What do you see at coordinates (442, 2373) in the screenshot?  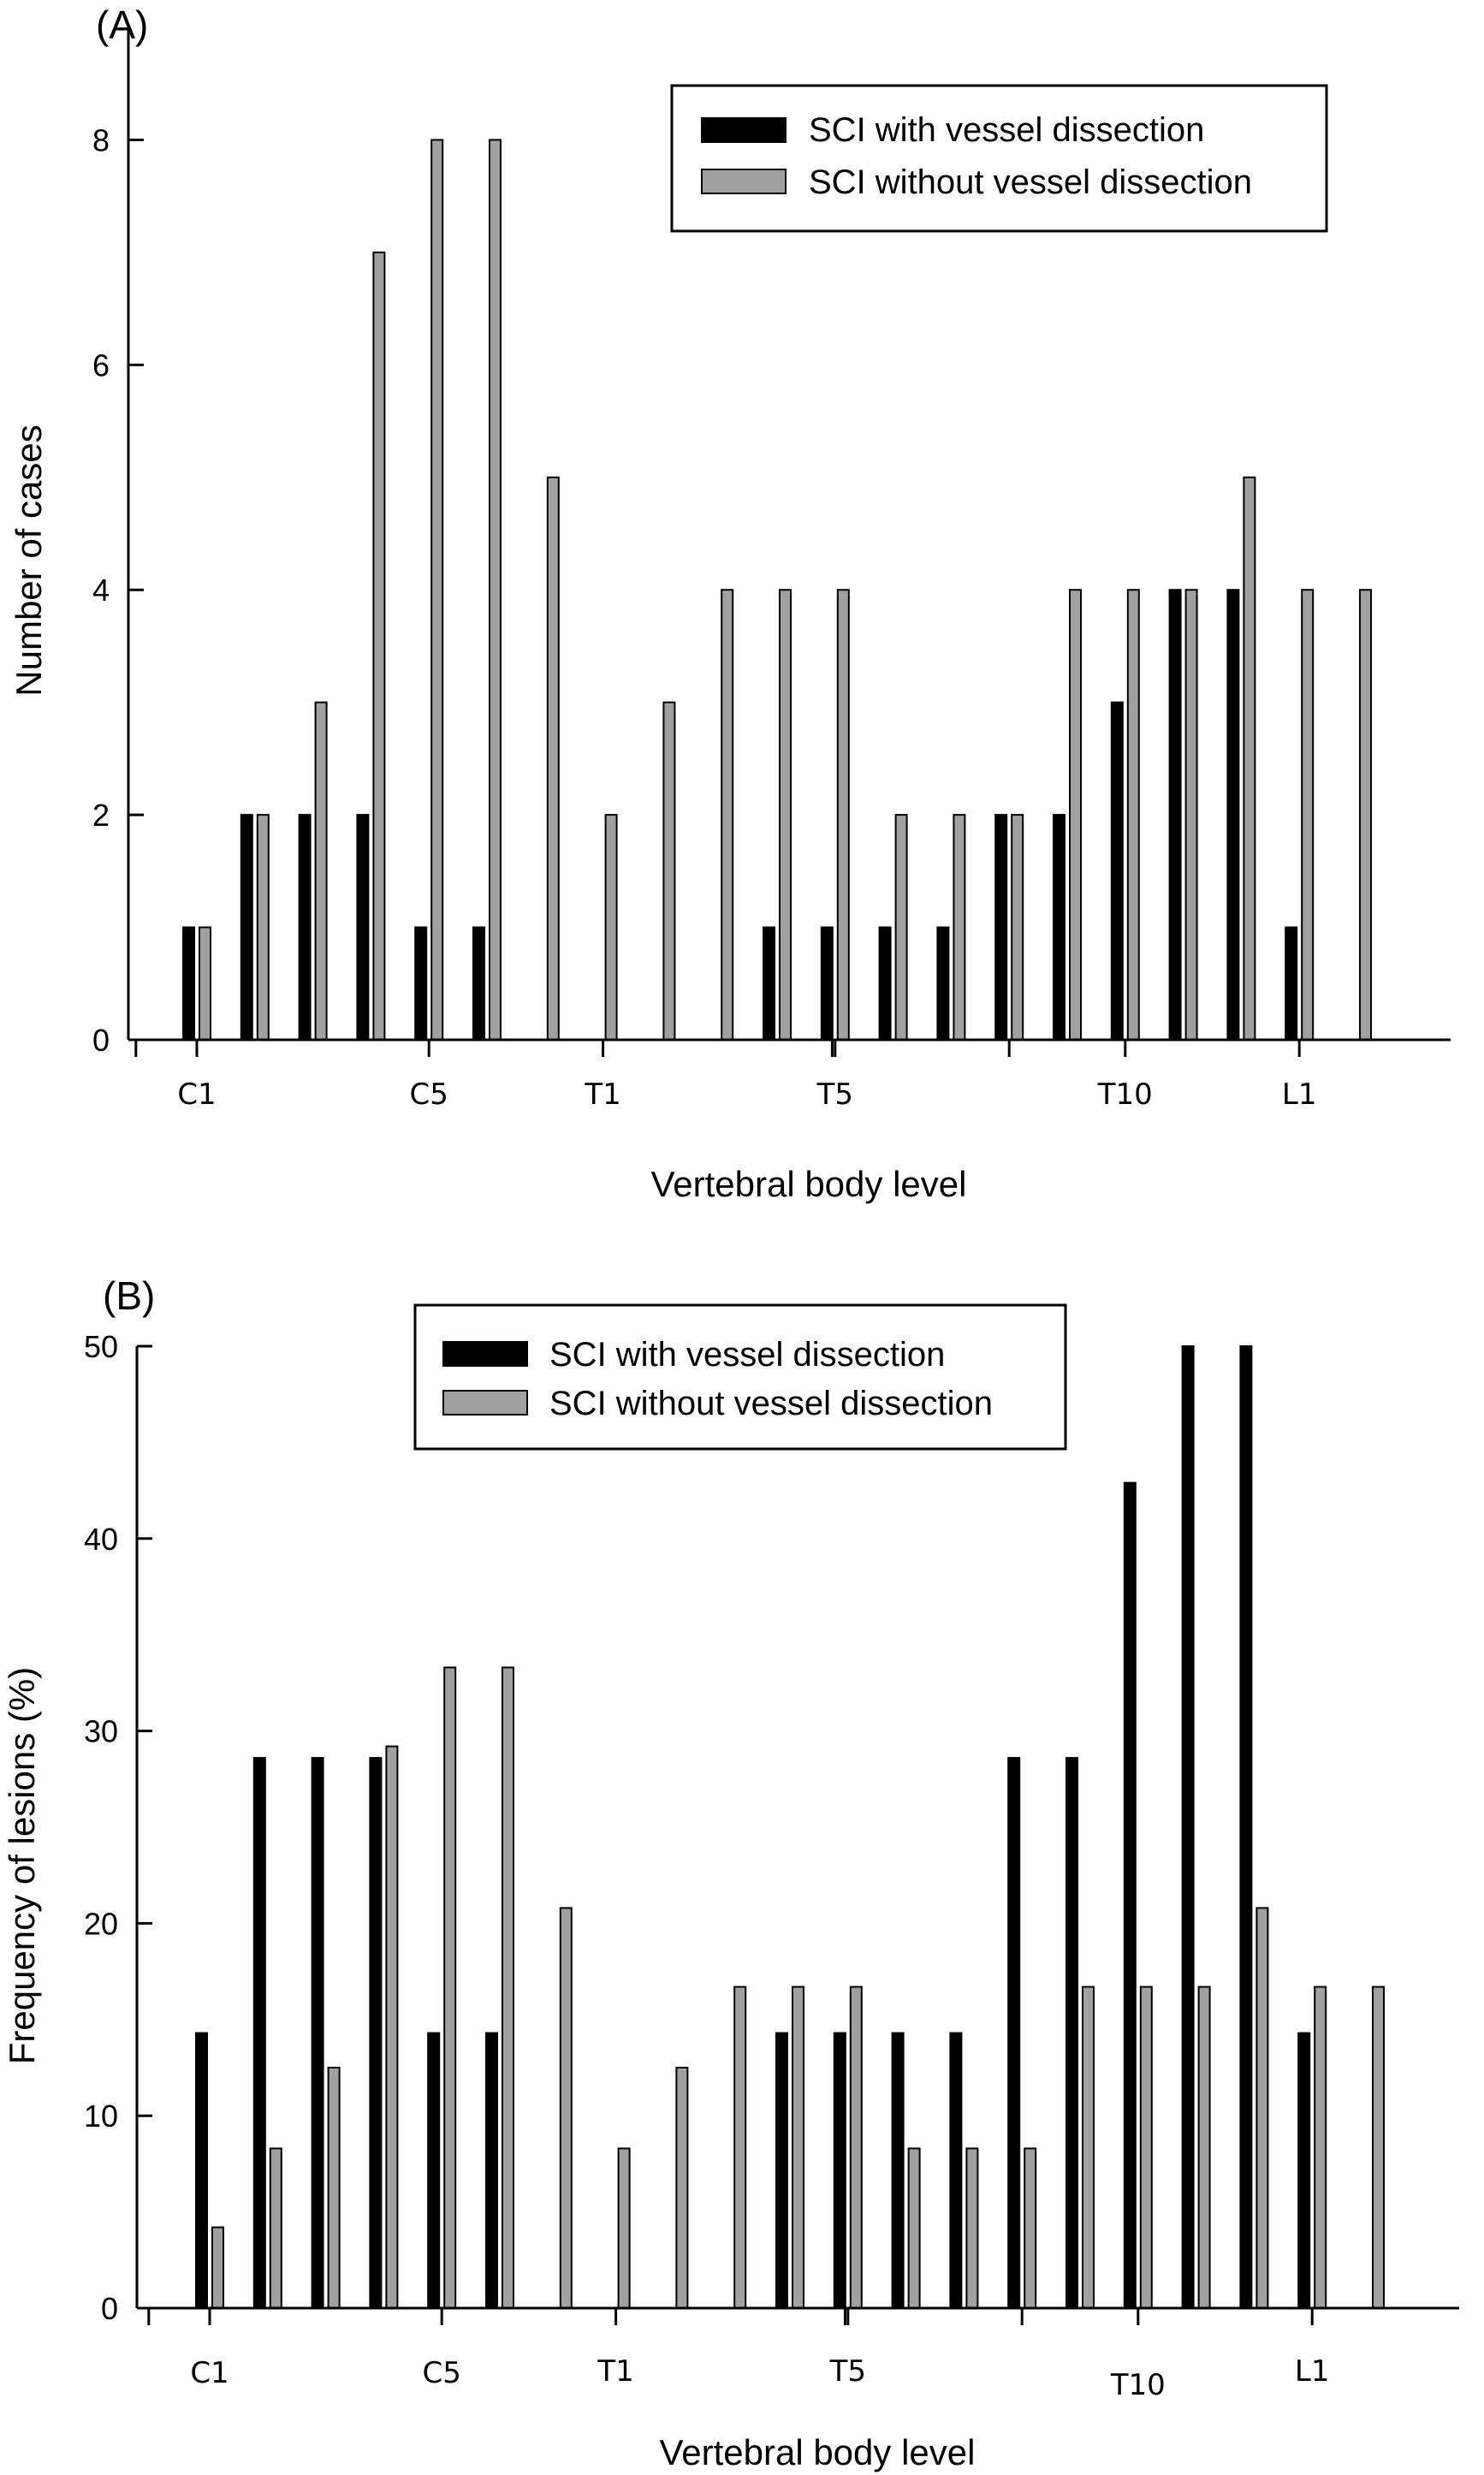 I see `panel-b-x-tick-label: C5` at bounding box center [442, 2373].